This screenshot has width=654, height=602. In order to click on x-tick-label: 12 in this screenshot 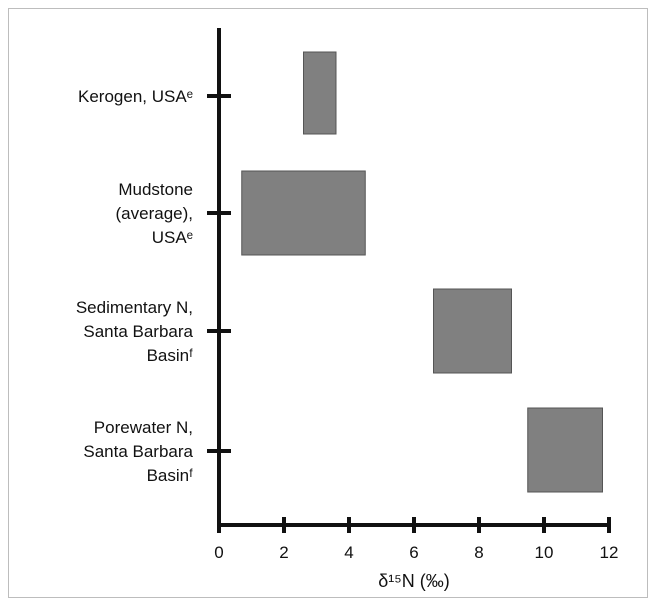, I will do `click(609, 552)`.